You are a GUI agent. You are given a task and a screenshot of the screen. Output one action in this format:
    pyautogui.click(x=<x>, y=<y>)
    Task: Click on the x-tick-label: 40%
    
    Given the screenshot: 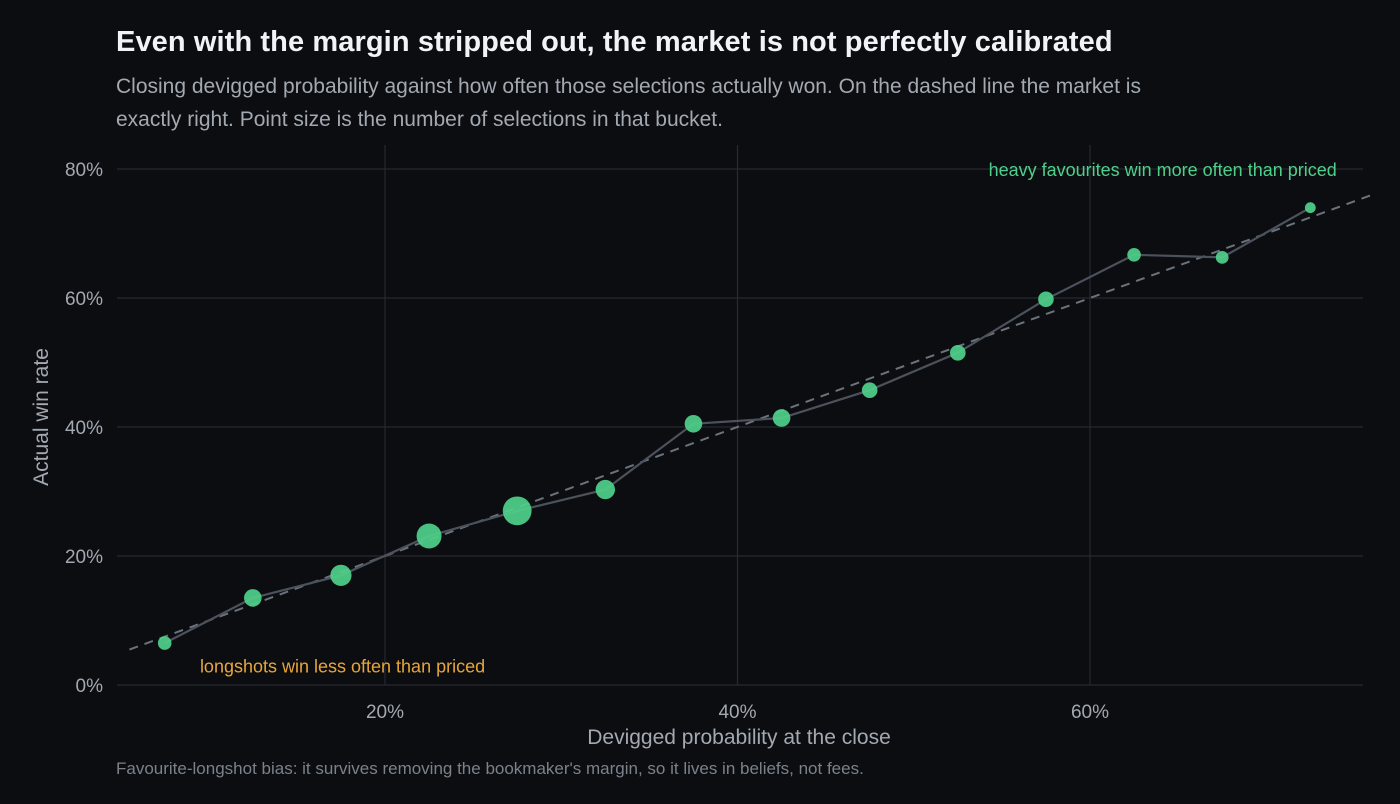 What is the action you would take?
    pyautogui.click(x=737, y=712)
    